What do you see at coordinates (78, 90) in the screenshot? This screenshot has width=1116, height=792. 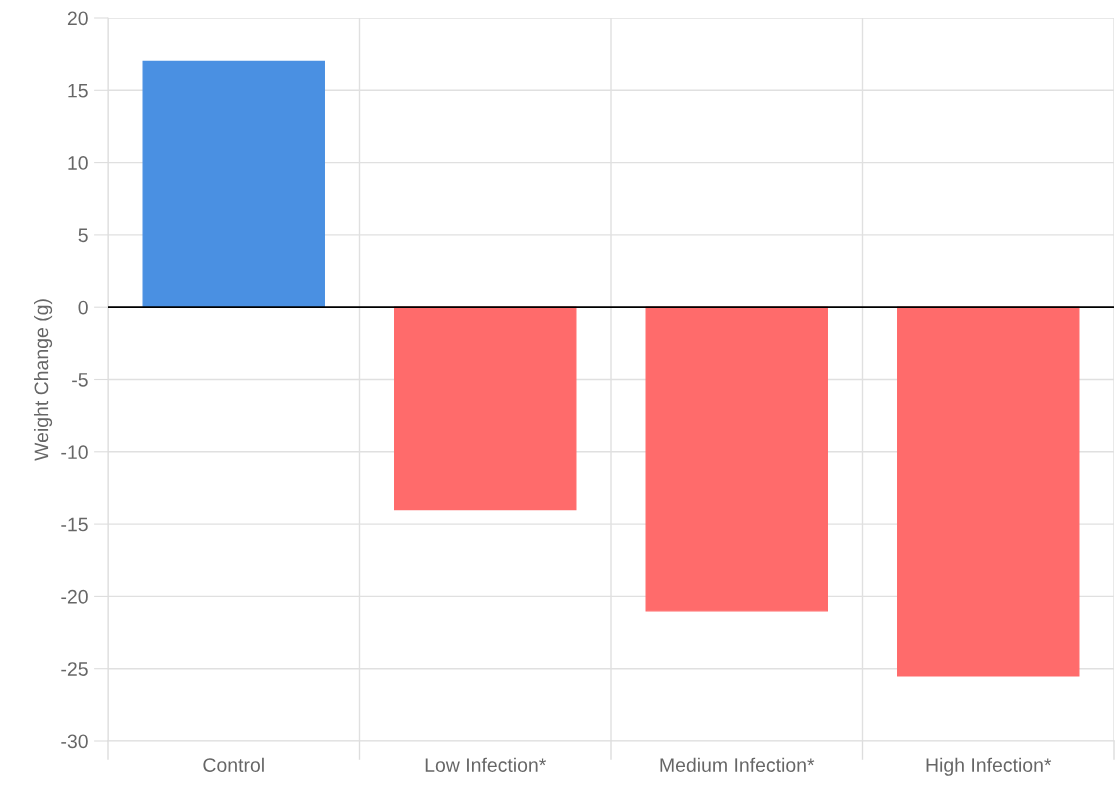 I see `y-tick-label: 15` at bounding box center [78, 90].